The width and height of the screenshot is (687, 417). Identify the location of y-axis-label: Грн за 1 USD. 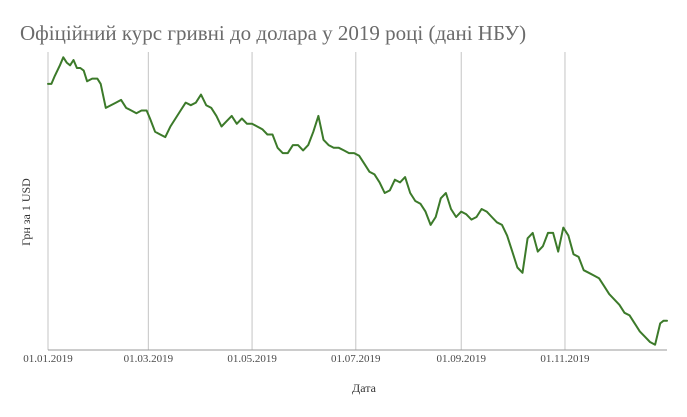
(26, 212).